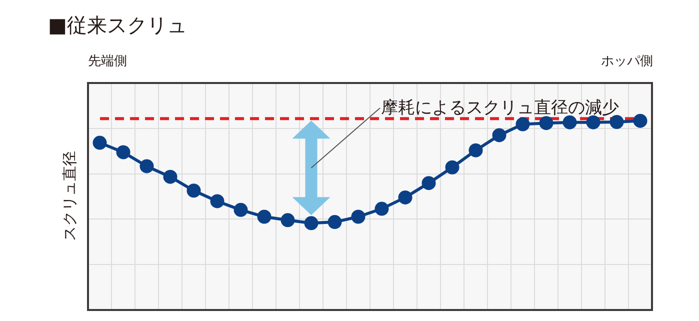  What do you see at coordinates (107, 61) in the screenshot?
I see `text: 先端側` at bounding box center [107, 61].